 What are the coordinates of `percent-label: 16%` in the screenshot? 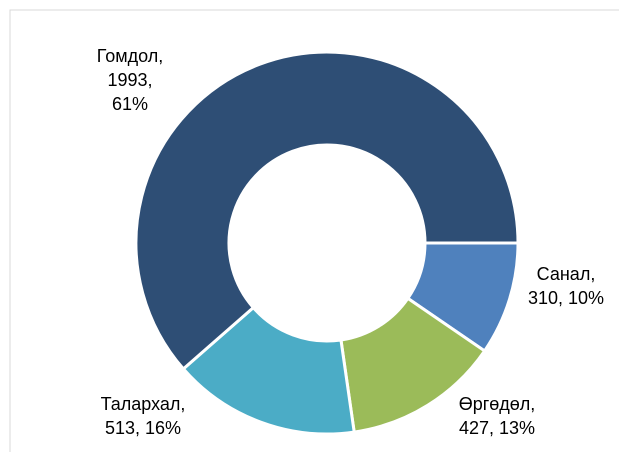 It's located at (163, 428).